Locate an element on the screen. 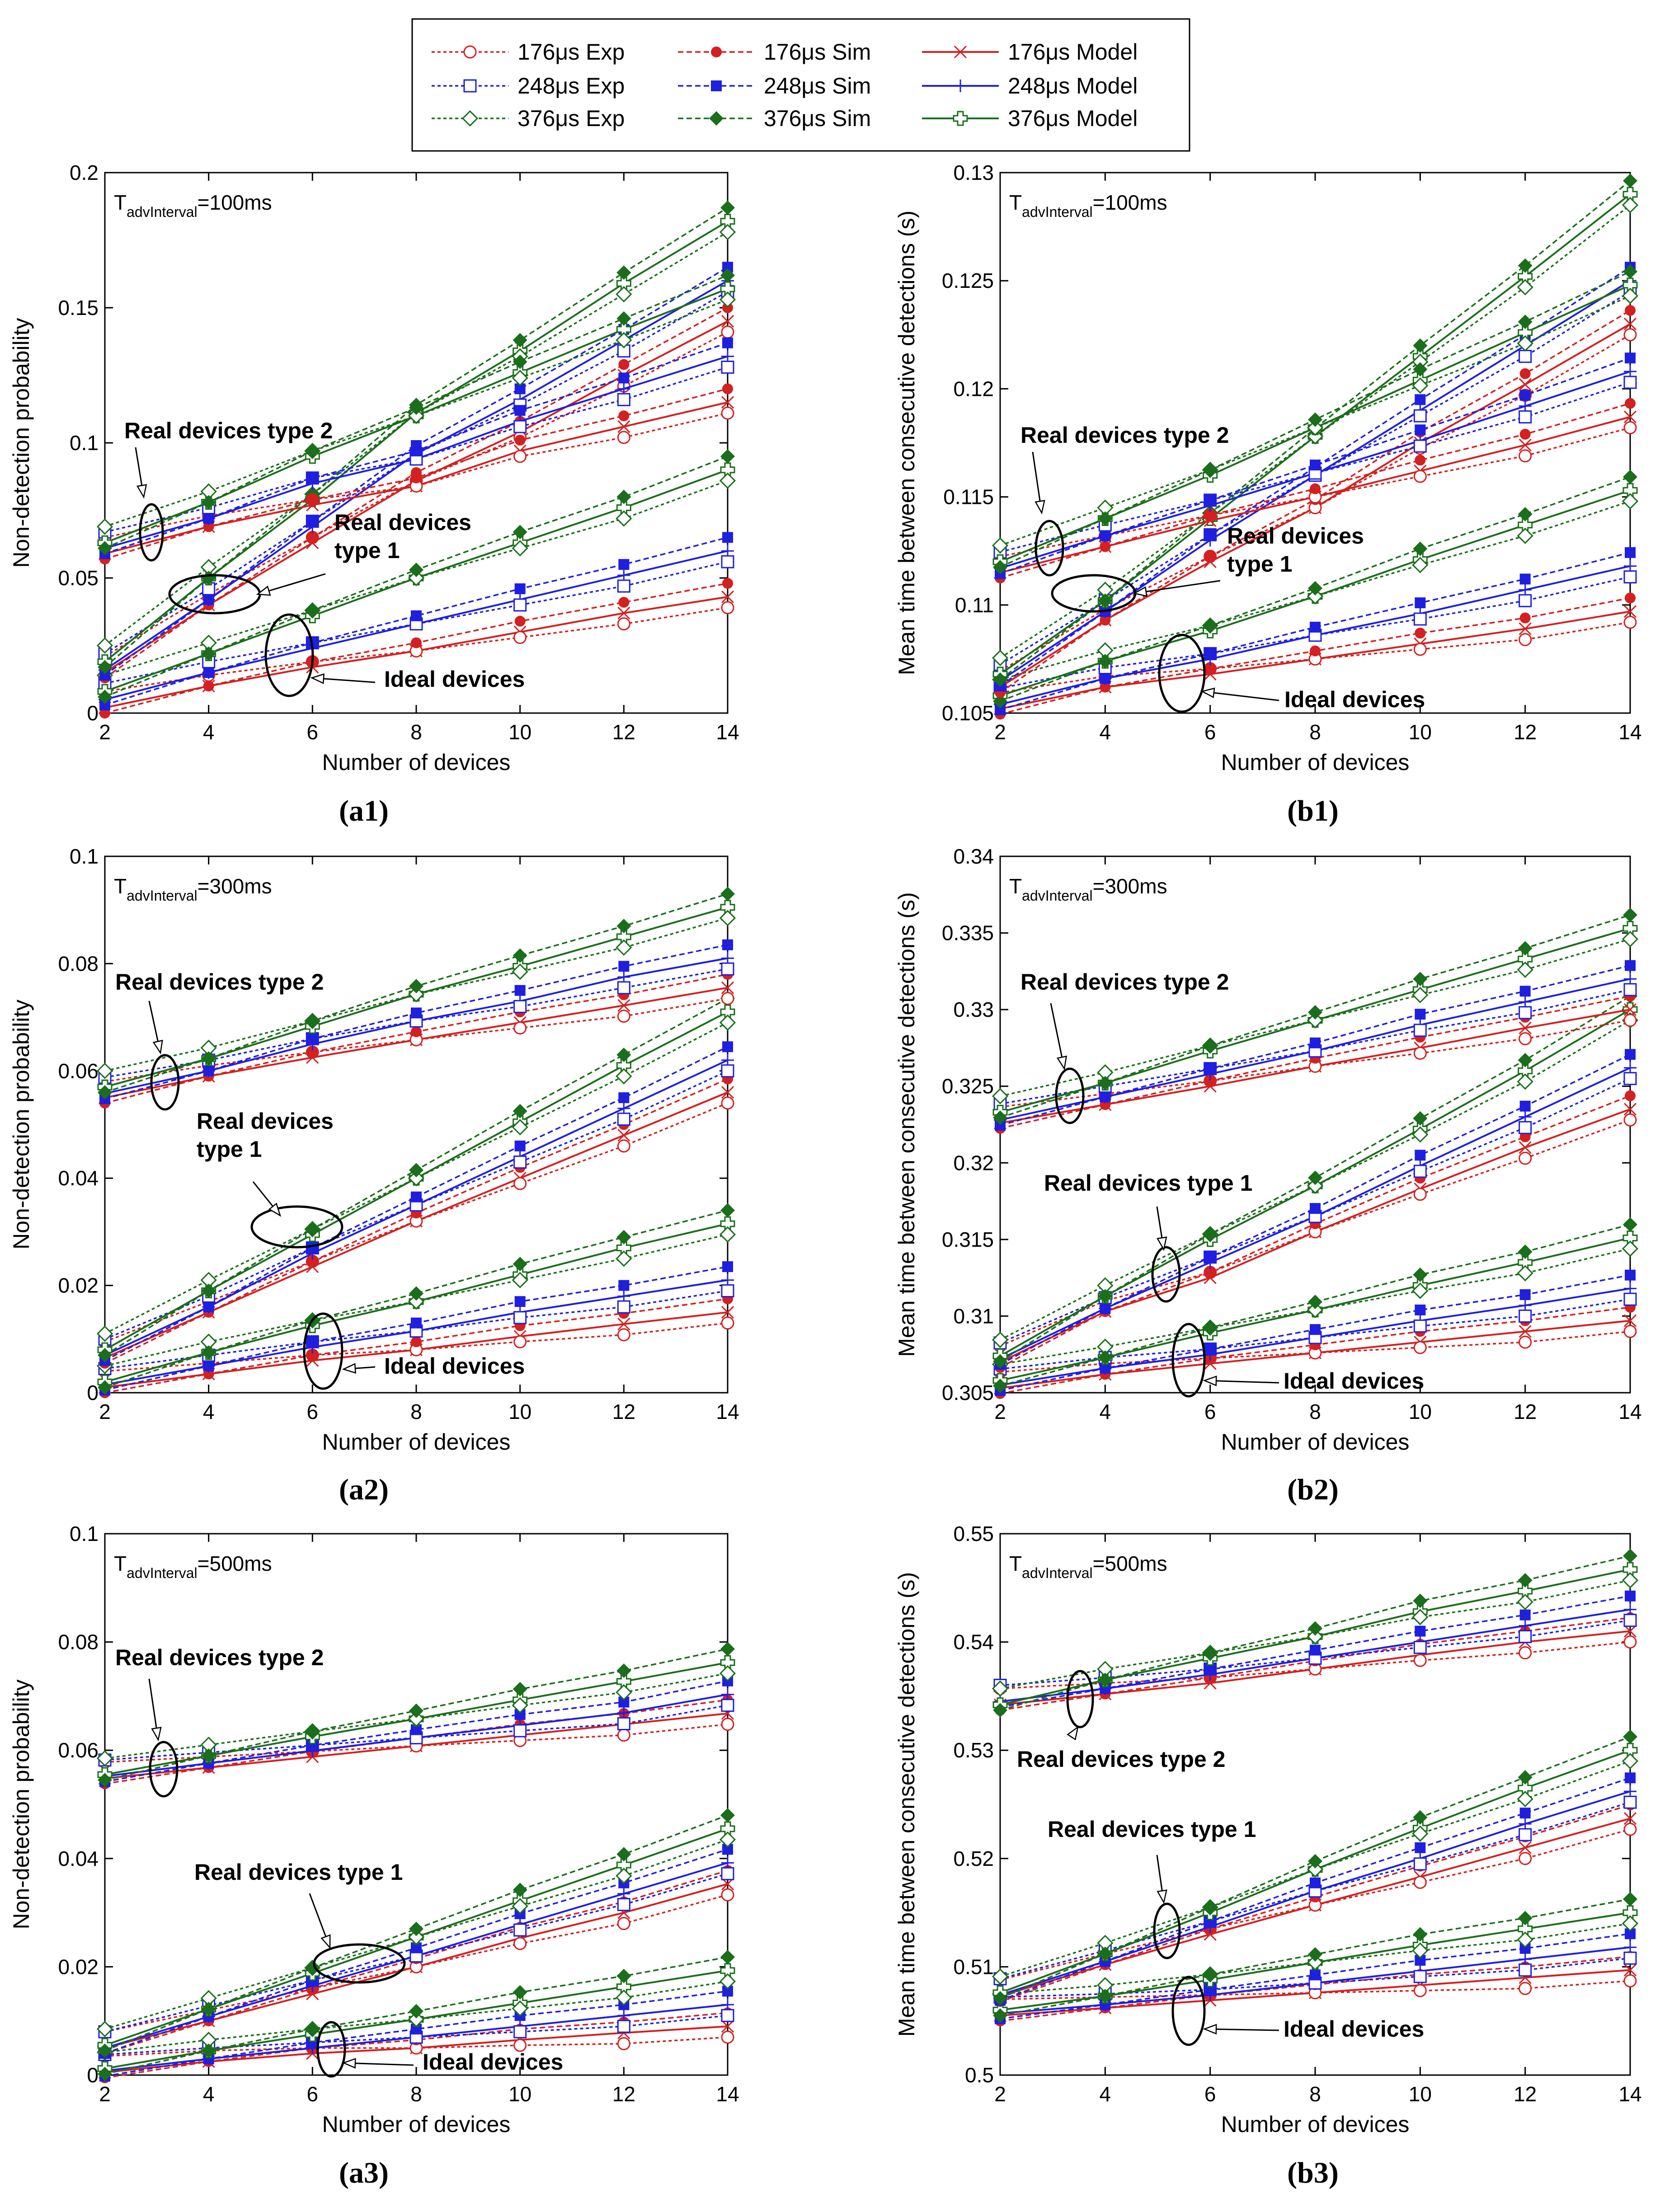 The image size is (1660, 2212). adv-interval-label: TadvInterval=500ms is located at coordinates (193, 1566).